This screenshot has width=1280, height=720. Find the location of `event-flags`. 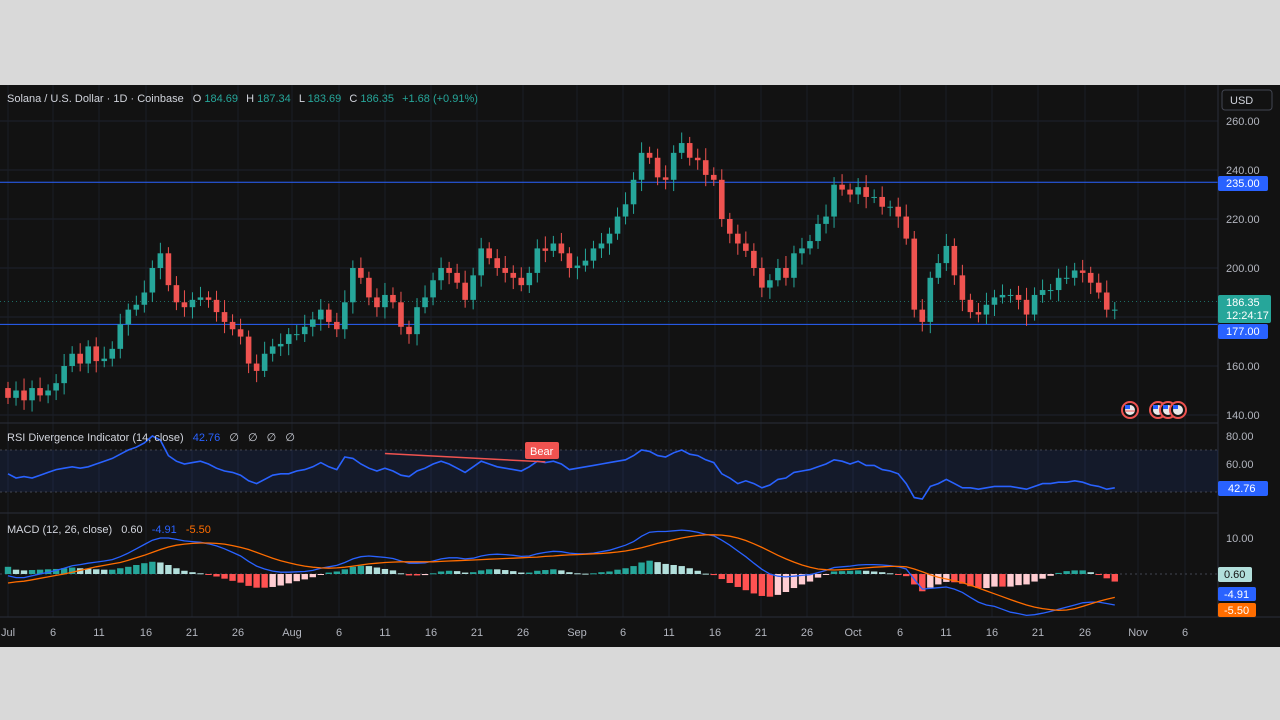

event-flags is located at coordinates (1154, 410).